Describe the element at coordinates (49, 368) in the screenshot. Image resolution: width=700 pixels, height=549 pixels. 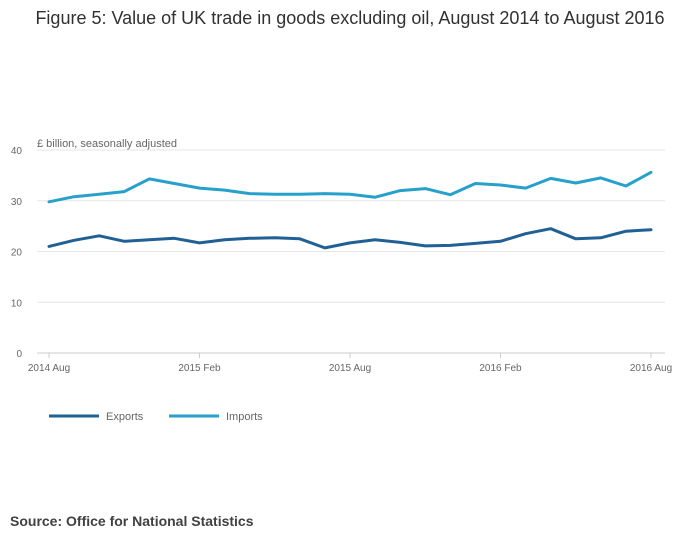
I see `x-tick-label: 2014 Aug` at that location.